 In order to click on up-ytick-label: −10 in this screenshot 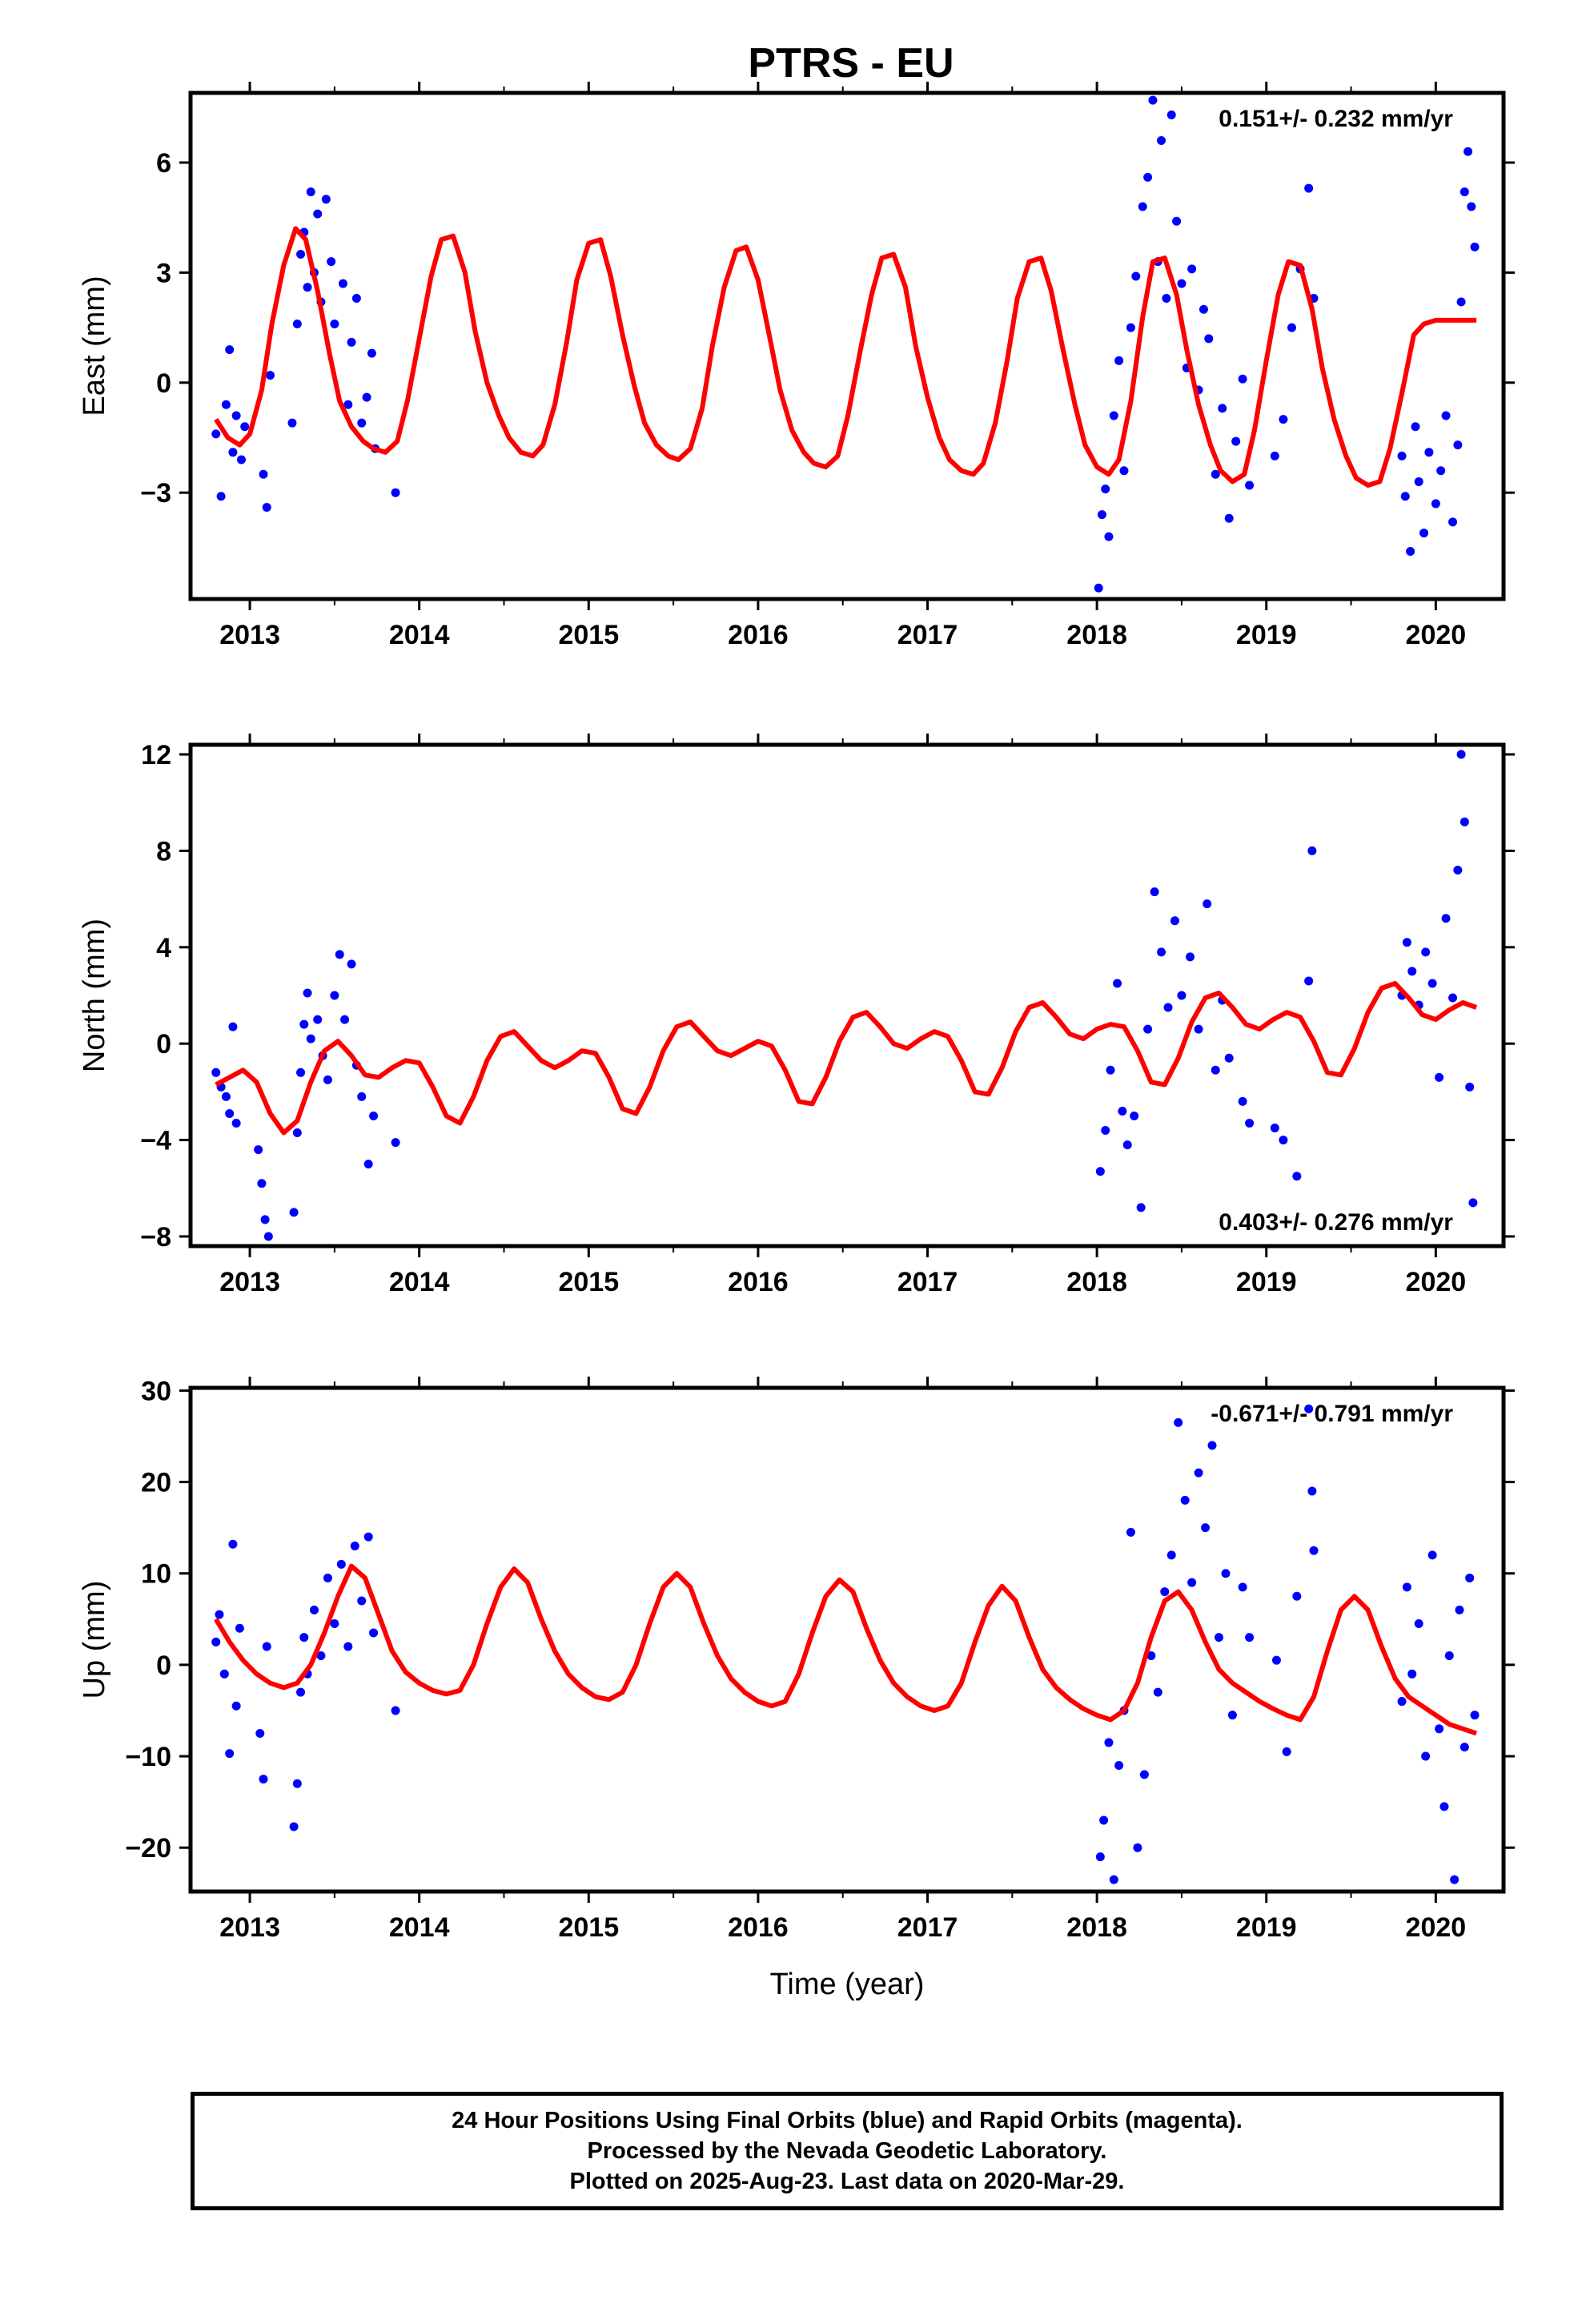, I will do `click(148, 1757)`.